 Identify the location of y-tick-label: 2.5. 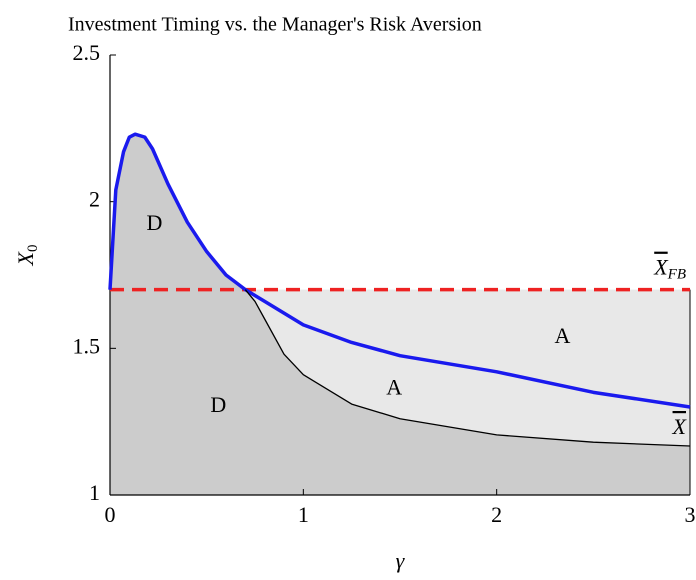
(87, 52).